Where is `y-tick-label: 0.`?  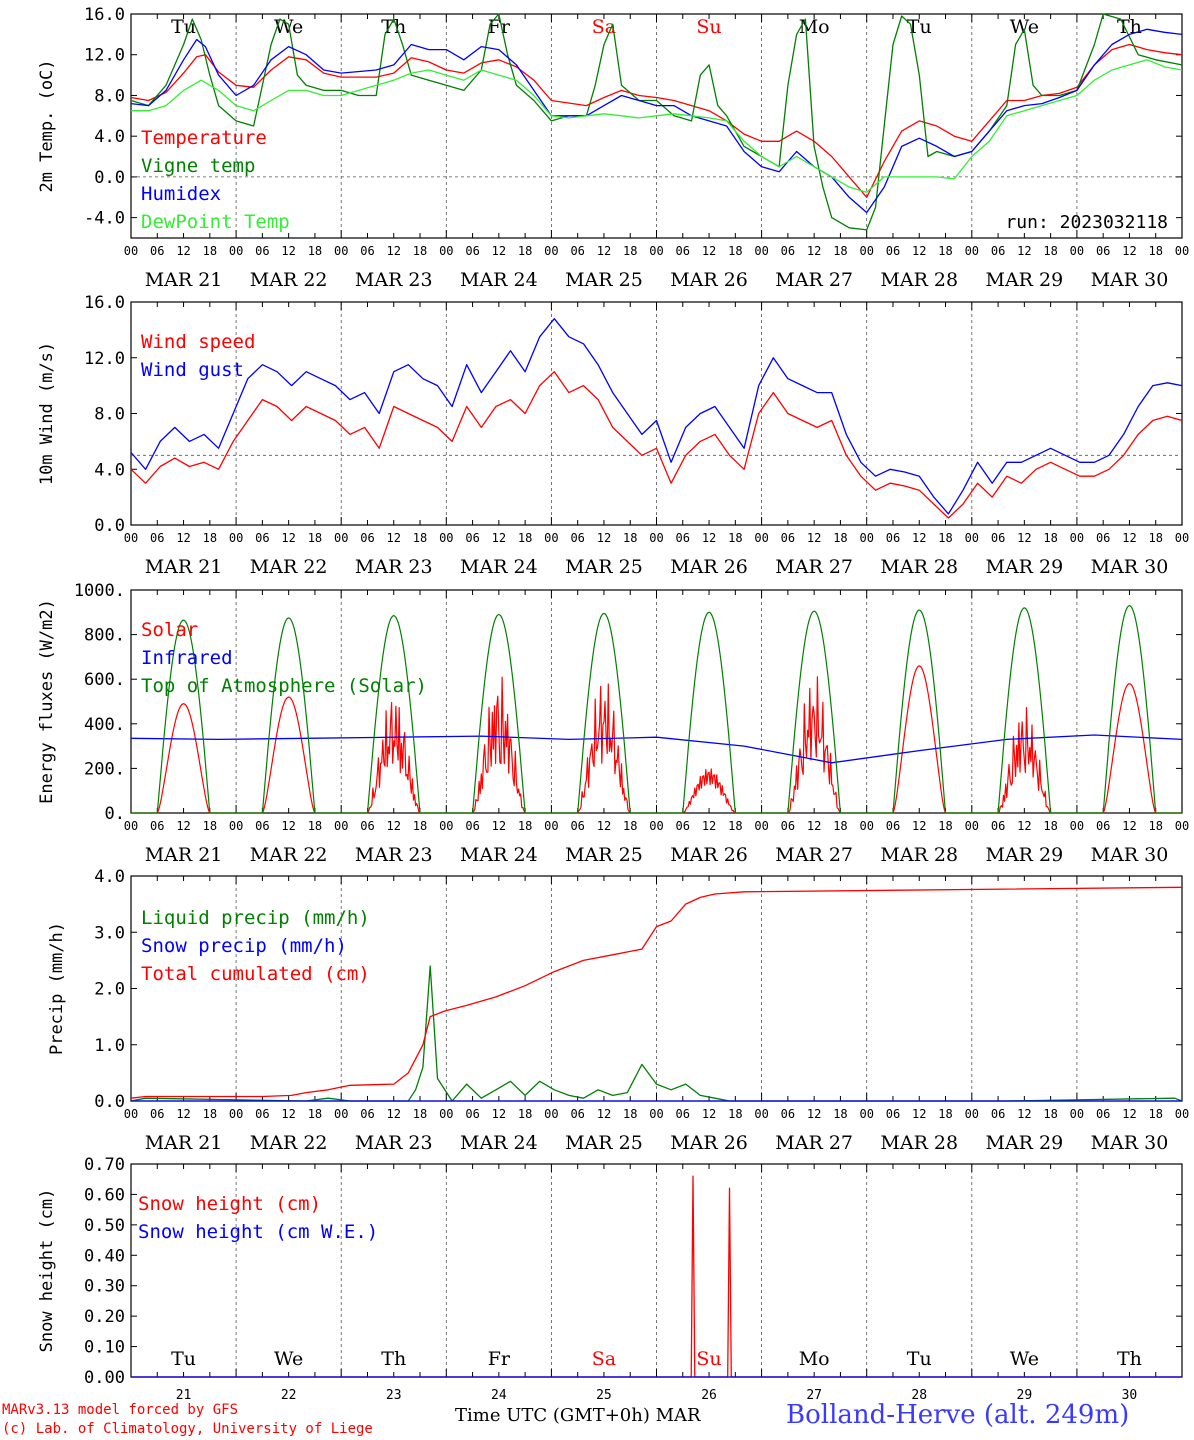
y-tick-label: 0. is located at coordinates (115, 814).